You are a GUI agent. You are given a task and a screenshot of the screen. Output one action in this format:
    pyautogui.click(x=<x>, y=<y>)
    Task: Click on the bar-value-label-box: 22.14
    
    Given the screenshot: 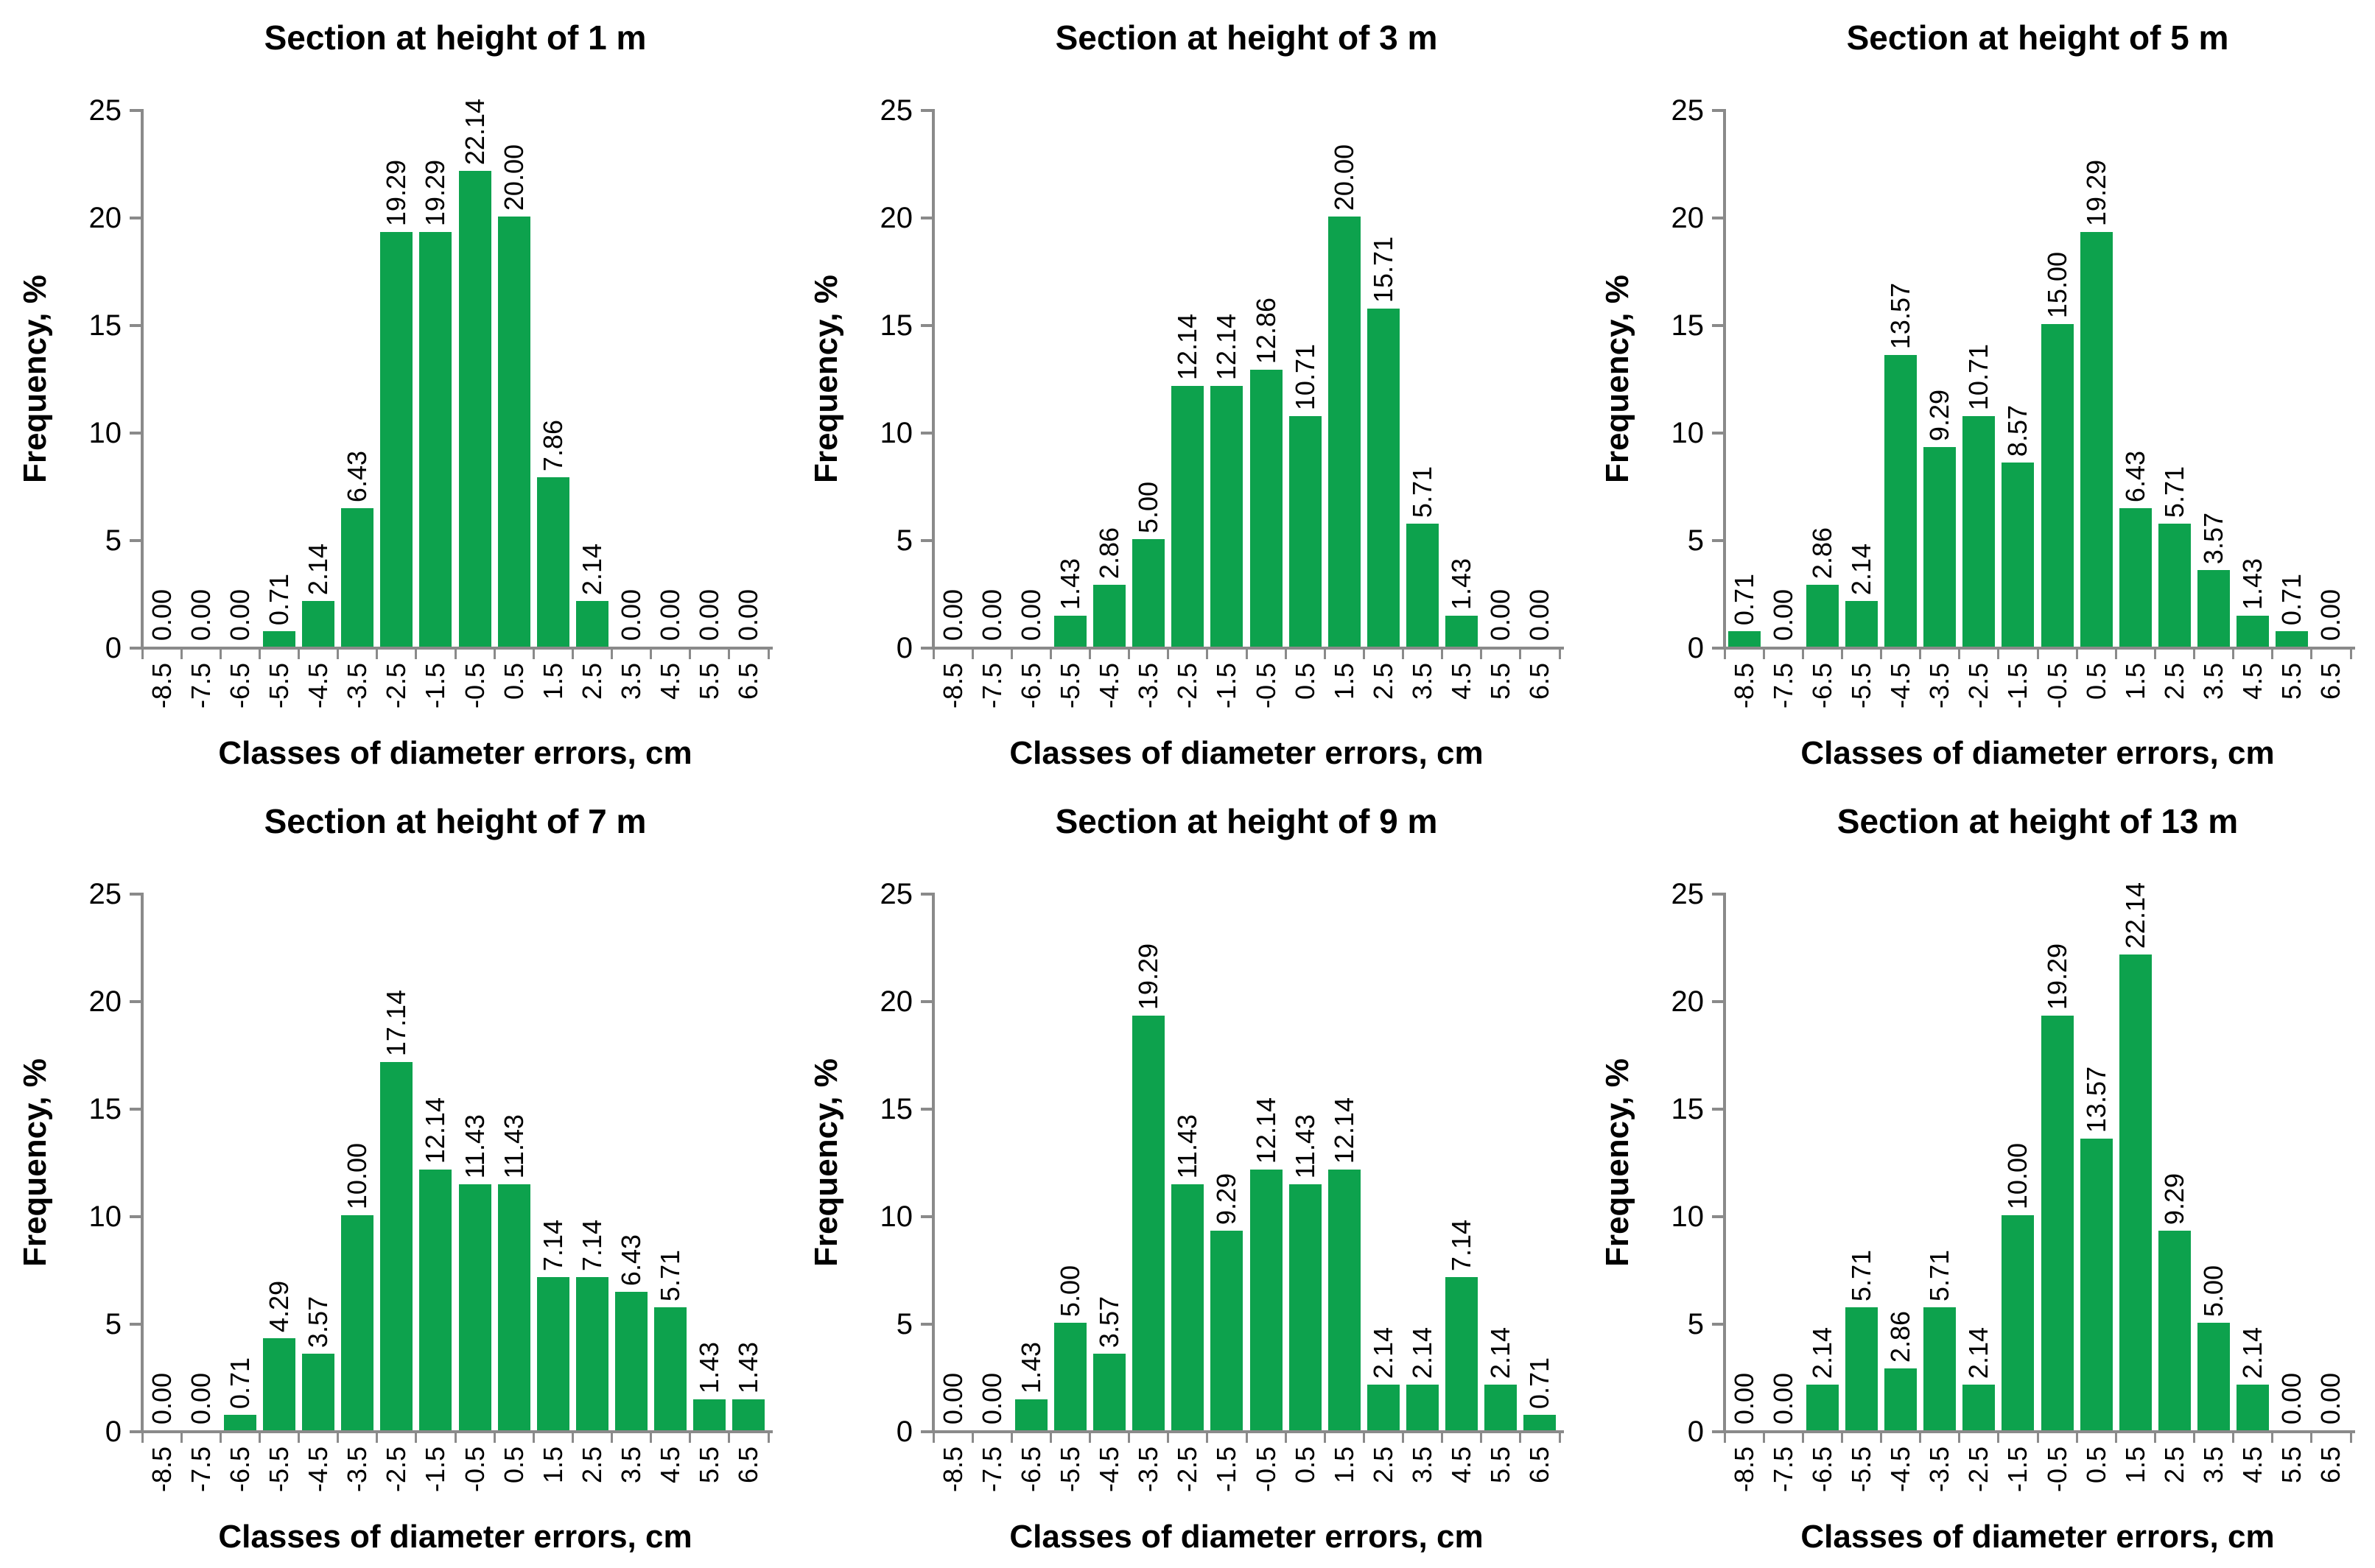 What is the action you would take?
    pyautogui.click(x=475, y=132)
    